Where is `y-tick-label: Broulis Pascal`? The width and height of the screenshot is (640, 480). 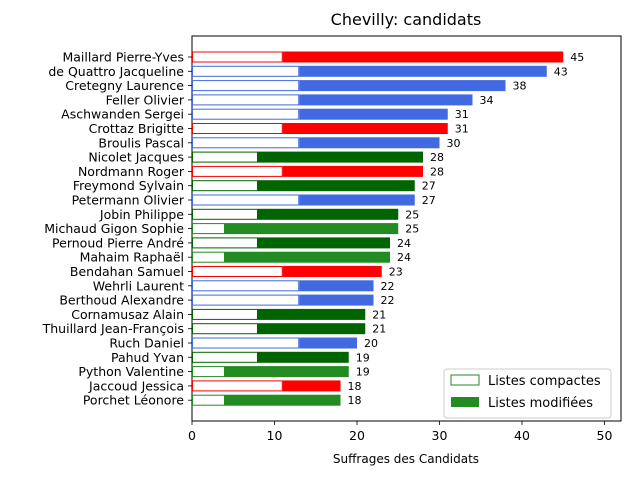 y-tick-label: Broulis Pascal is located at coordinates (141, 142).